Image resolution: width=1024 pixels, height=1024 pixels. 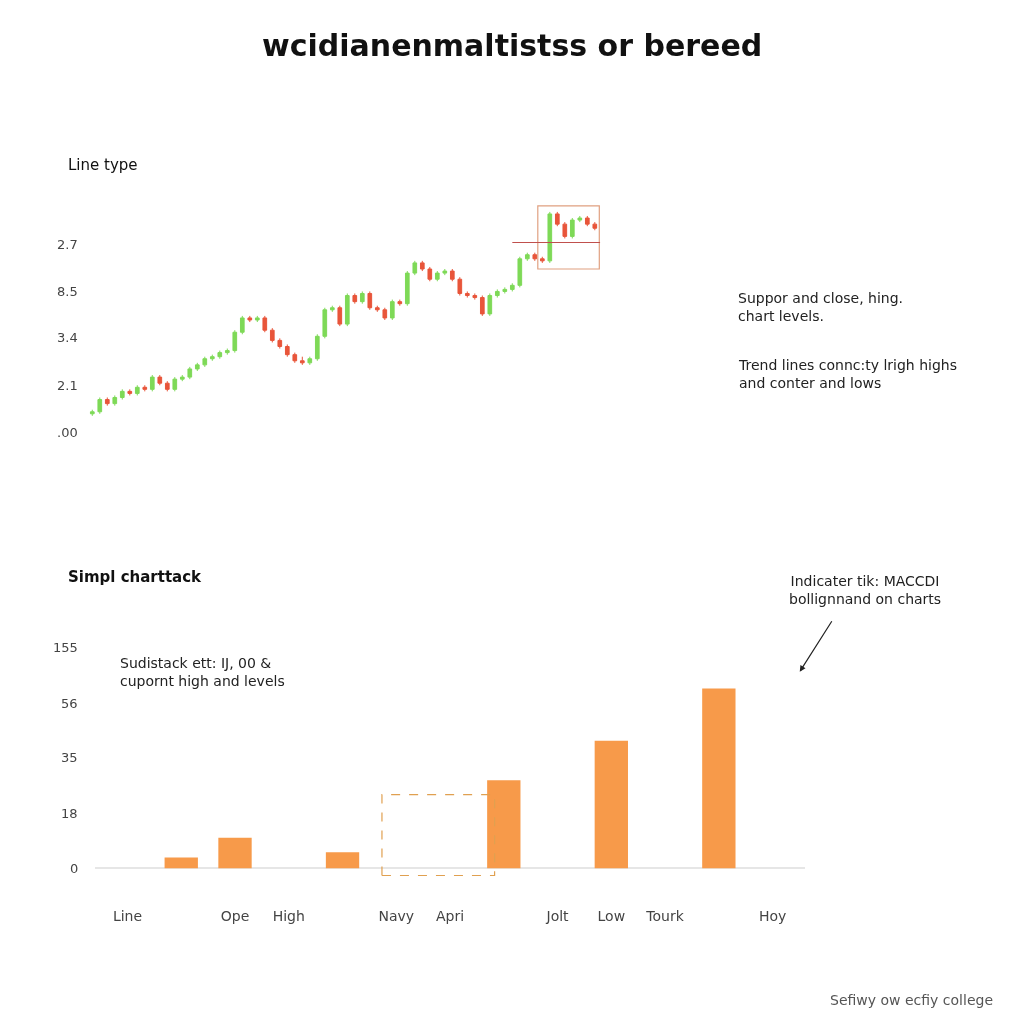 What do you see at coordinates (512, 45) in the screenshot?
I see `chart-title: wcidianenmaltistss or bereed` at bounding box center [512, 45].